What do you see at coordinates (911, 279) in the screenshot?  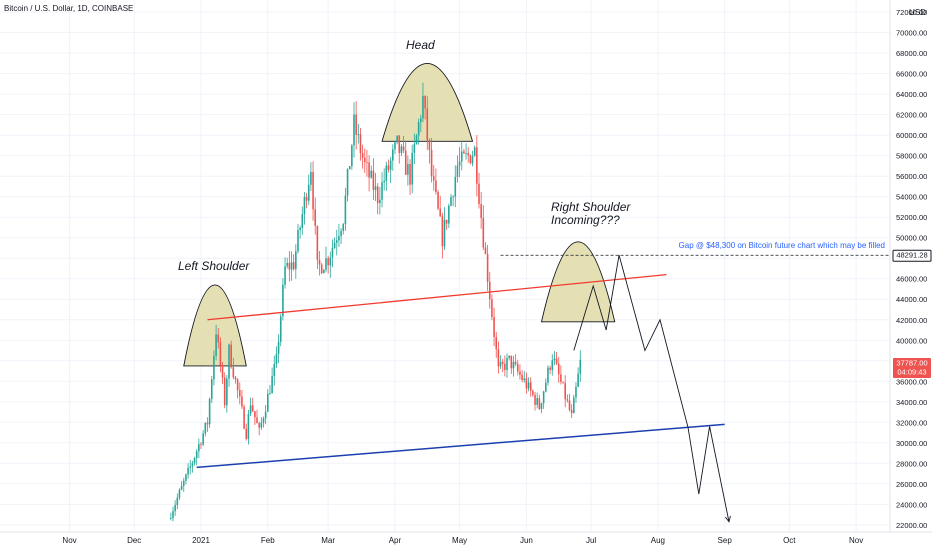 I see `price-tick-label: 46000.00` at bounding box center [911, 279].